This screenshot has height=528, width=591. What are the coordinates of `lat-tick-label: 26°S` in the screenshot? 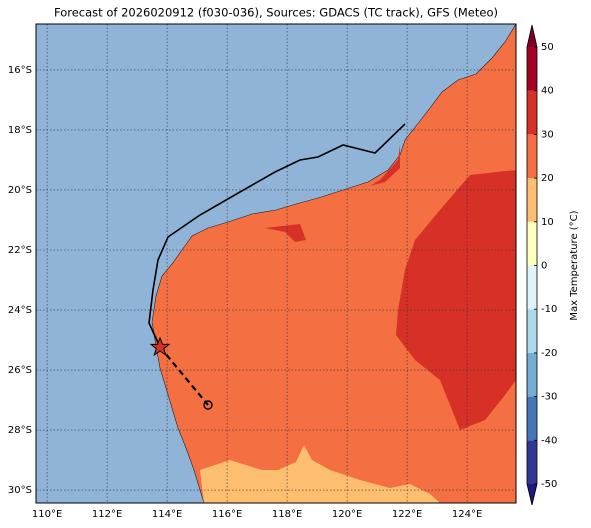 It's located at (20, 370).